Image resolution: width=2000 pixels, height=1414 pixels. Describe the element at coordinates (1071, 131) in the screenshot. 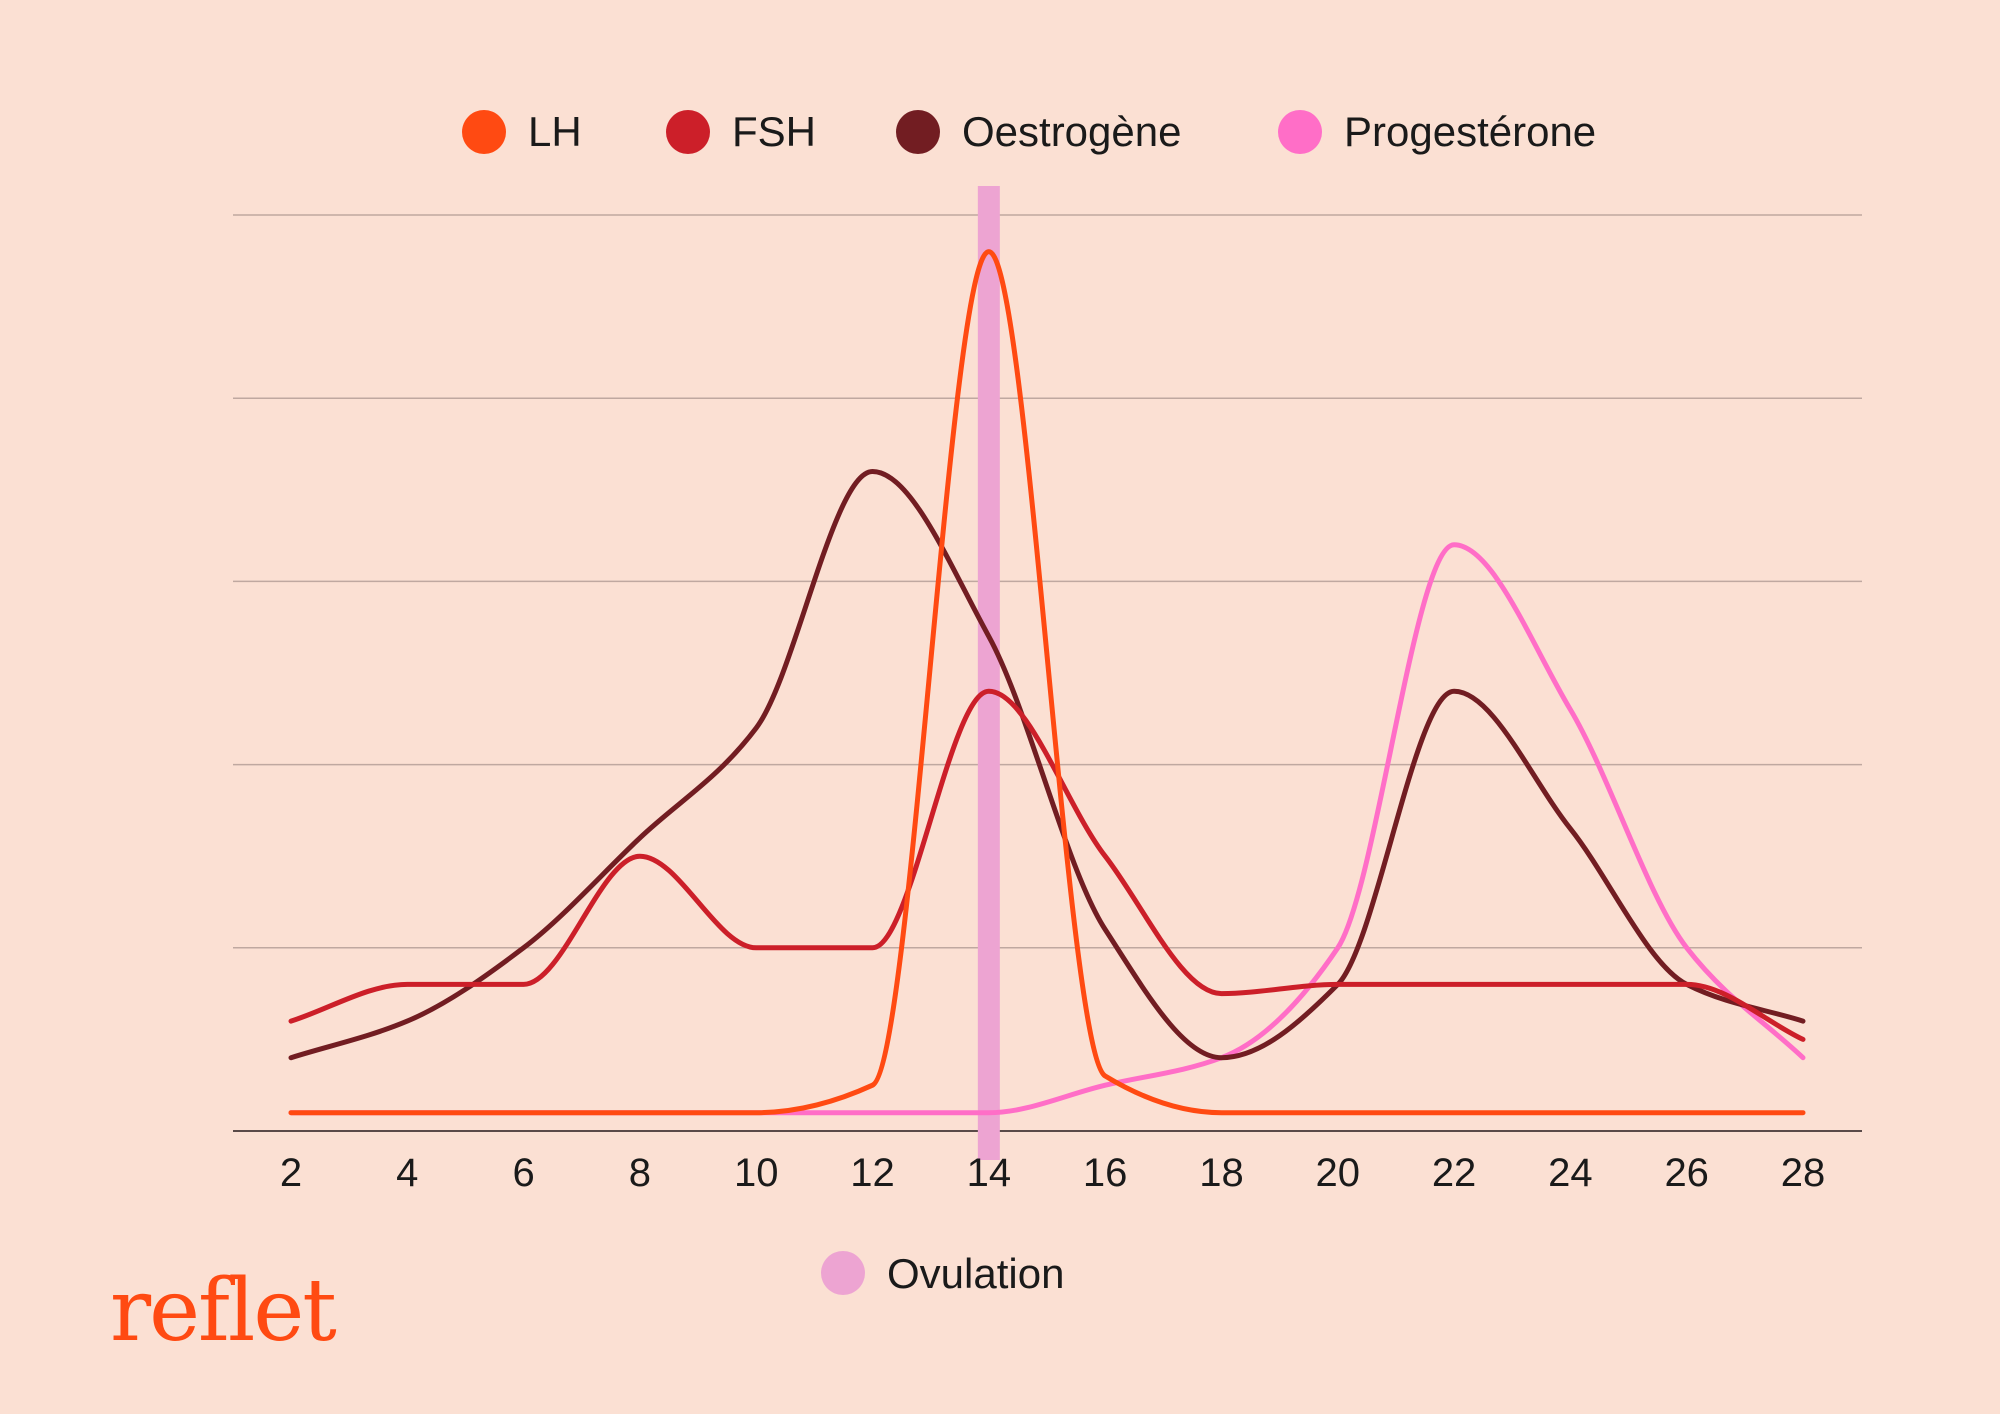

I see `legend-label-oestrogene: Oestrogène` at that location.